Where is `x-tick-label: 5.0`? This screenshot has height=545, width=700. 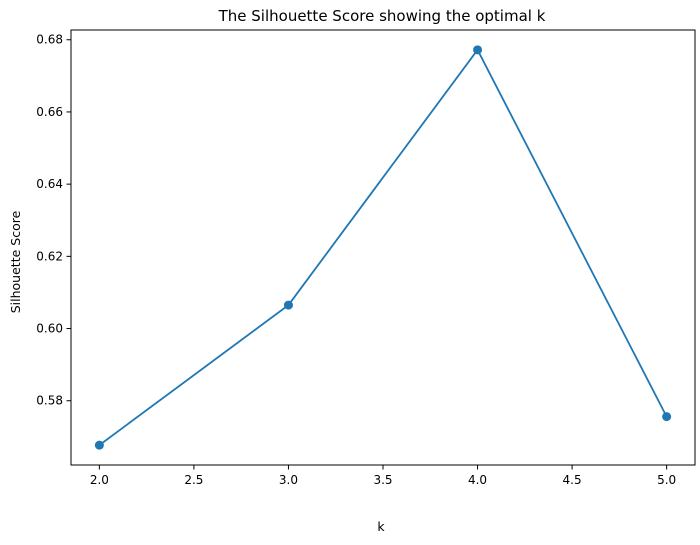
x-tick-label: 5.0 is located at coordinates (666, 480).